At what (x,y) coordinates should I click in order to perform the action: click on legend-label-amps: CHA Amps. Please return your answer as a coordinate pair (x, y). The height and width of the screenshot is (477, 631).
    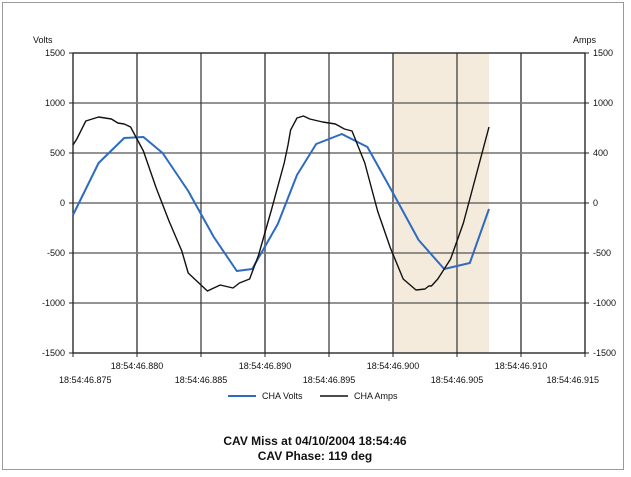
    Looking at the image, I should click on (376, 396).